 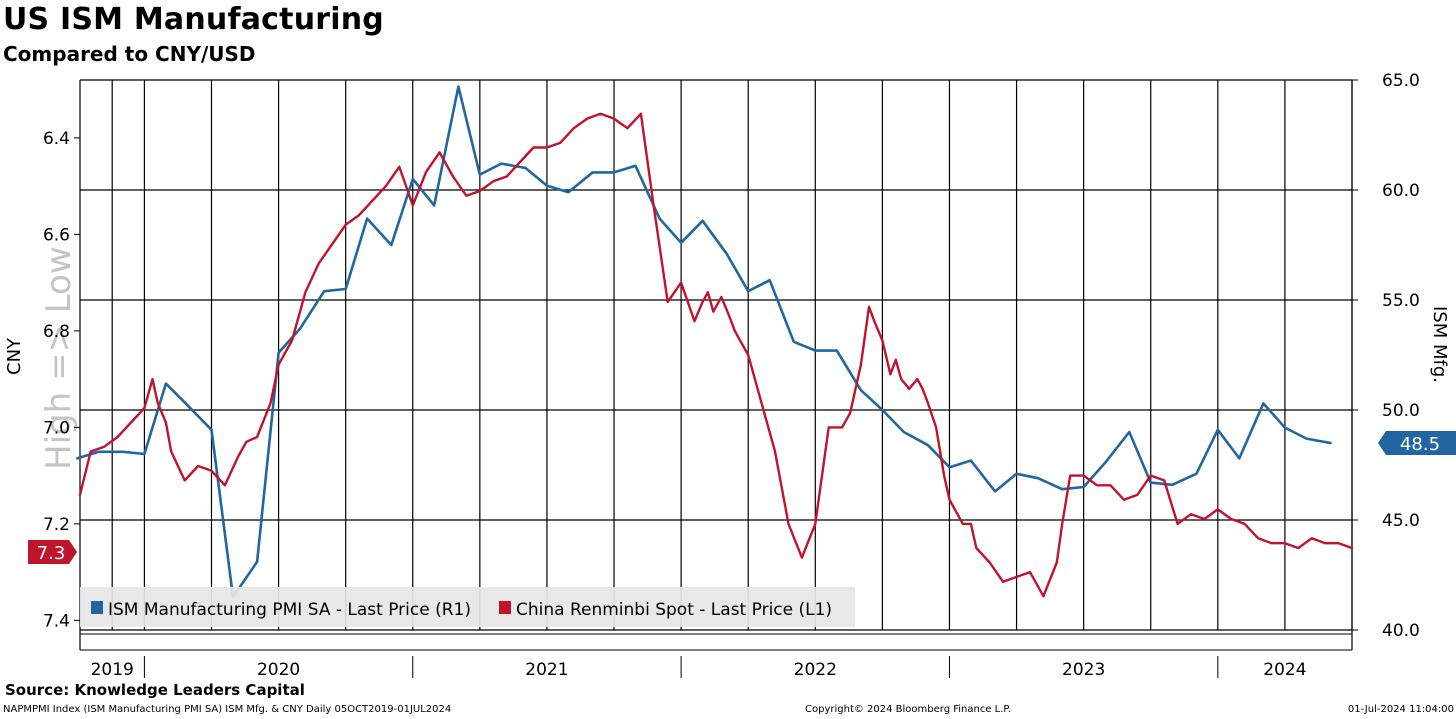 I want to click on year-label: 2020, so click(x=278, y=670).